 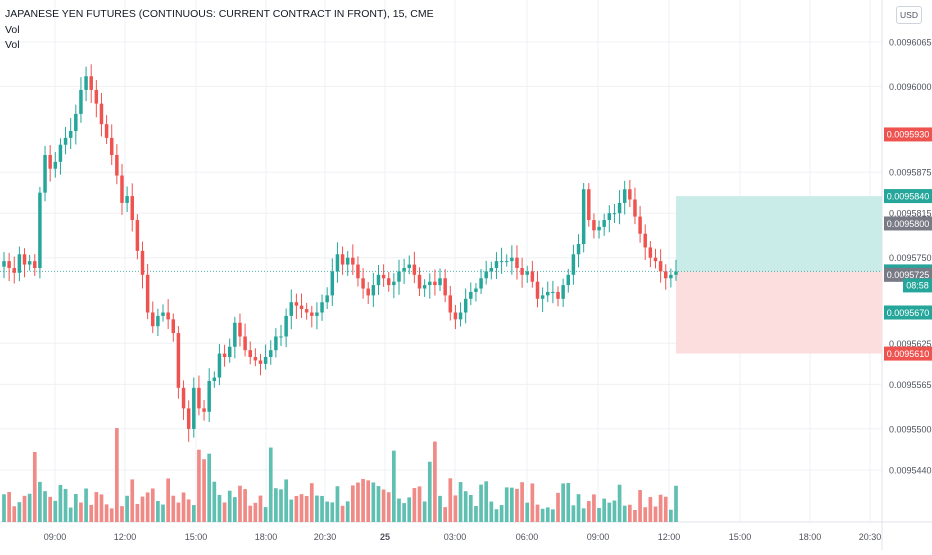 What do you see at coordinates (908, 224) in the screenshot?
I see `price-label-crosshair-text: 0.0095800` at bounding box center [908, 224].